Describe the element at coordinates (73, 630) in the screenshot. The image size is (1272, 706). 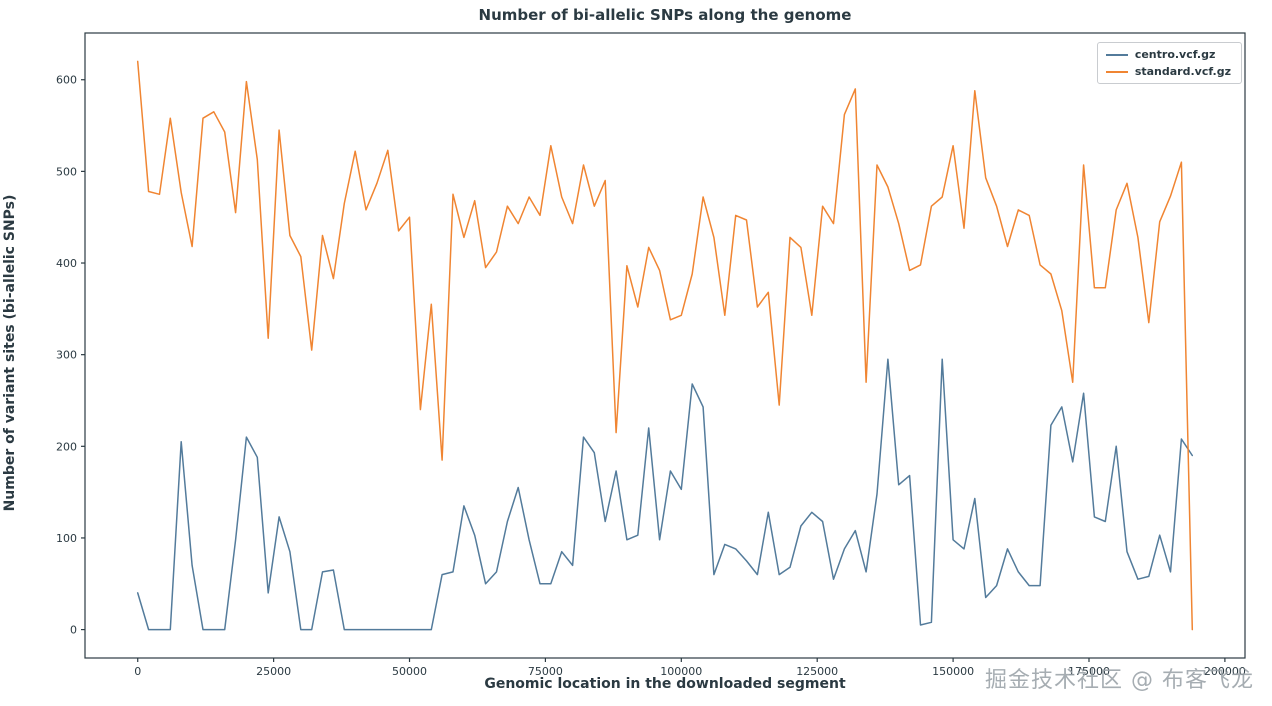
I see `y-tick-label: 0` at that location.